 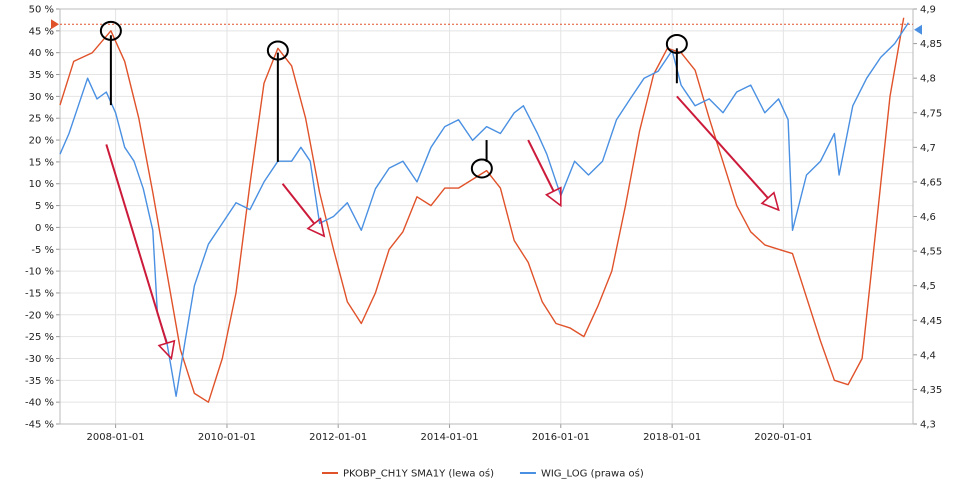 I want to click on right-tick-label: 4,3, so click(x=928, y=425).